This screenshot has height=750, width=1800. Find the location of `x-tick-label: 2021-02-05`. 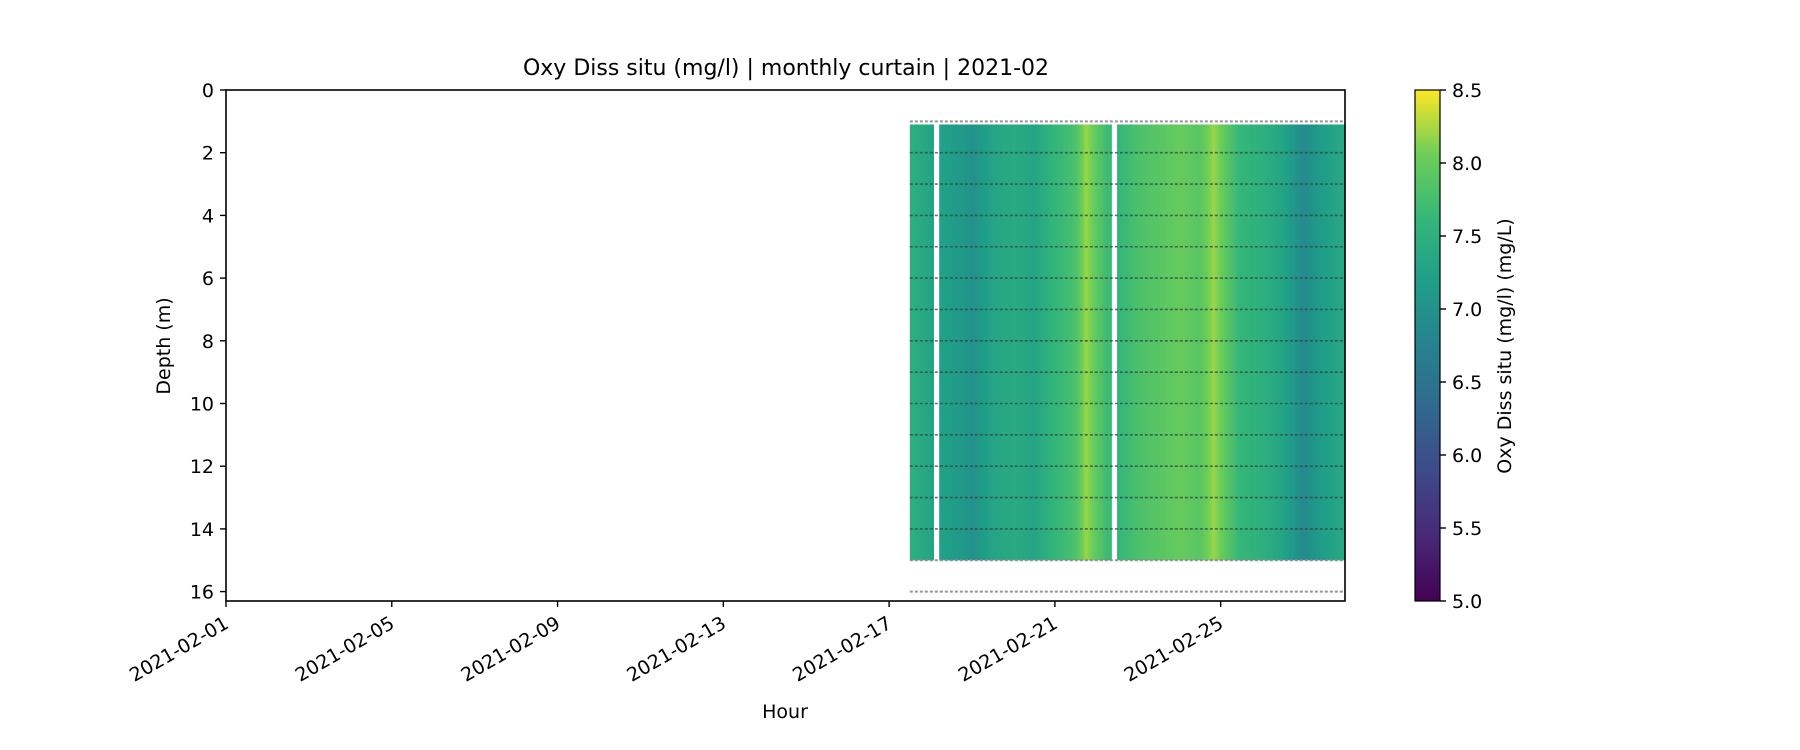

x-tick-label: 2021-02-05 is located at coordinates (345, 649).